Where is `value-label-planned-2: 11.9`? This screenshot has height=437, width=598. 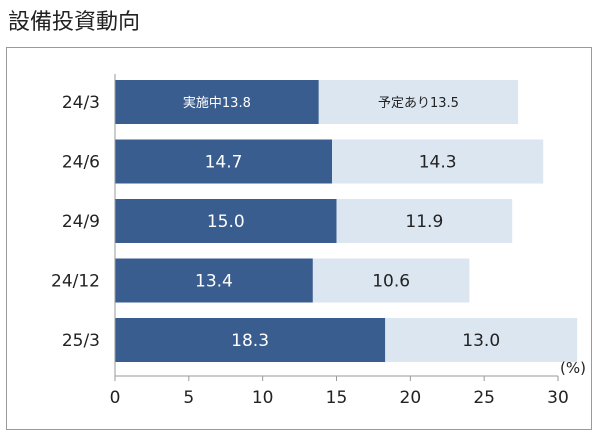
value-label-planned-2: 11.9 is located at coordinates (424, 222).